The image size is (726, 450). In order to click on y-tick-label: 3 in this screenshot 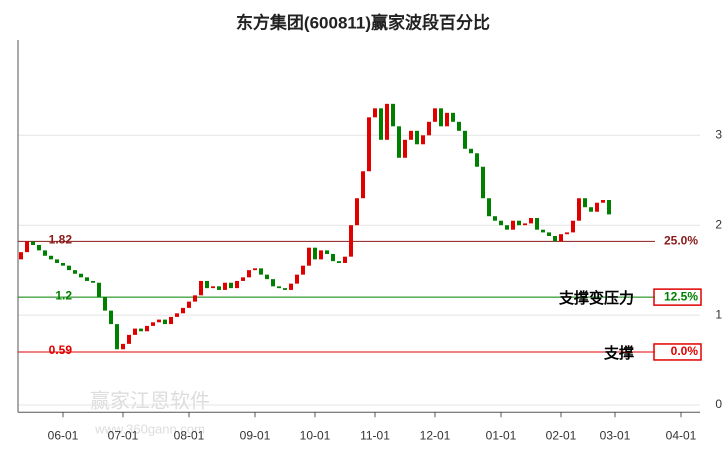, I will do `click(718, 134)`.